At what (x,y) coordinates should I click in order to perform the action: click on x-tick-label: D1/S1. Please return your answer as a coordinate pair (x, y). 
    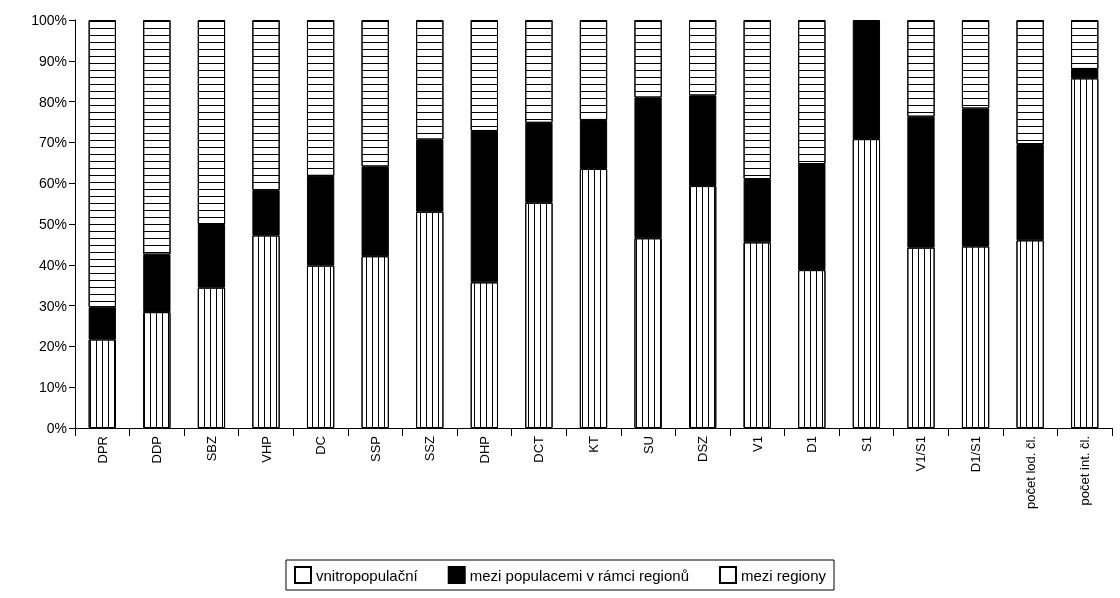
    Looking at the image, I should click on (976, 454).